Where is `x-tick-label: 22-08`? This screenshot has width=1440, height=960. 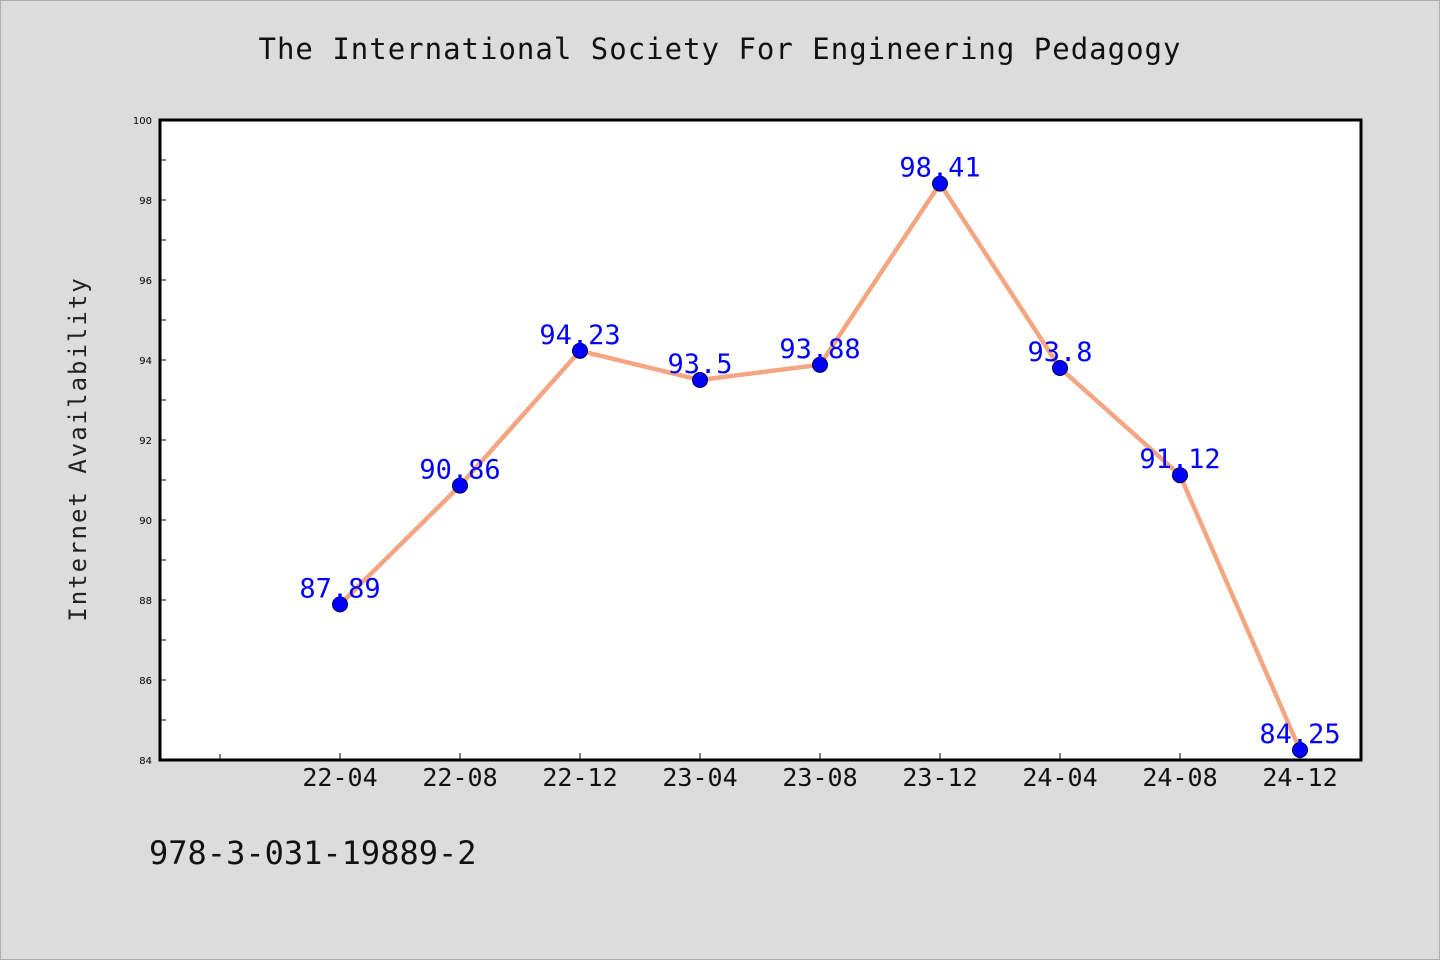 x-tick-label: 22-08 is located at coordinates (459, 777).